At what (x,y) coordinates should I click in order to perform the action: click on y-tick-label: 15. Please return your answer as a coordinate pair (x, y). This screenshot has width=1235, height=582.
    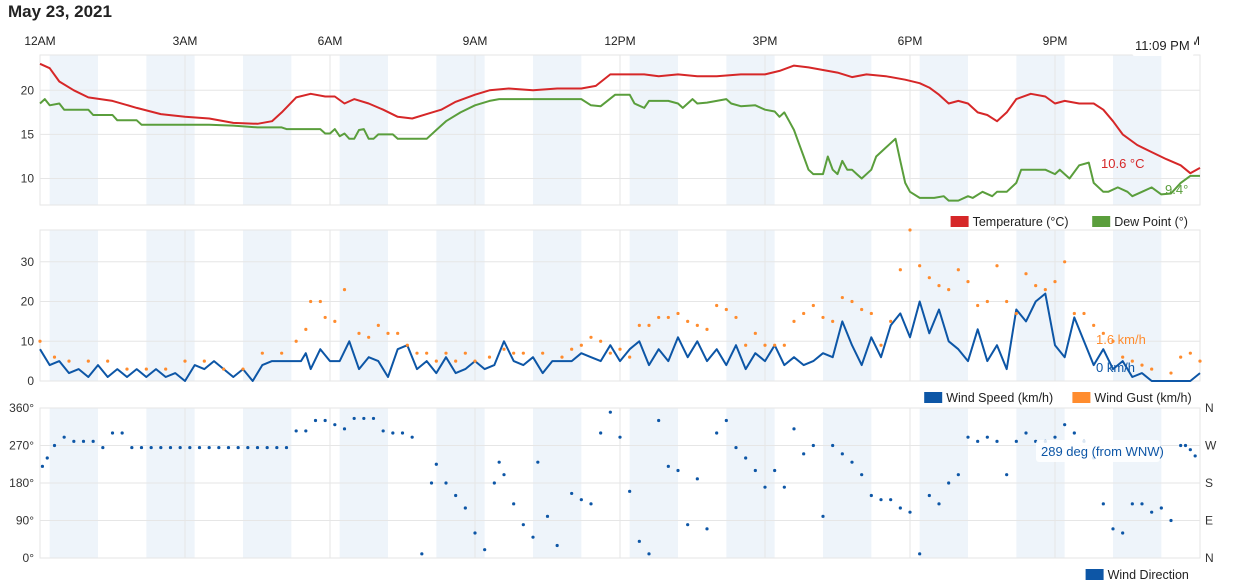
    Looking at the image, I should click on (28, 134).